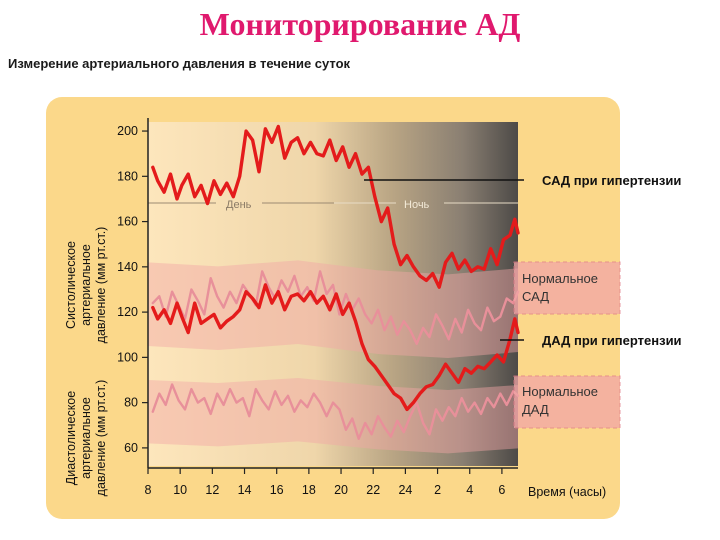 This screenshot has width=720, height=540. What do you see at coordinates (360, 24) in the screenshot?
I see `page-title: Мониторирование АД` at bounding box center [360, 24].